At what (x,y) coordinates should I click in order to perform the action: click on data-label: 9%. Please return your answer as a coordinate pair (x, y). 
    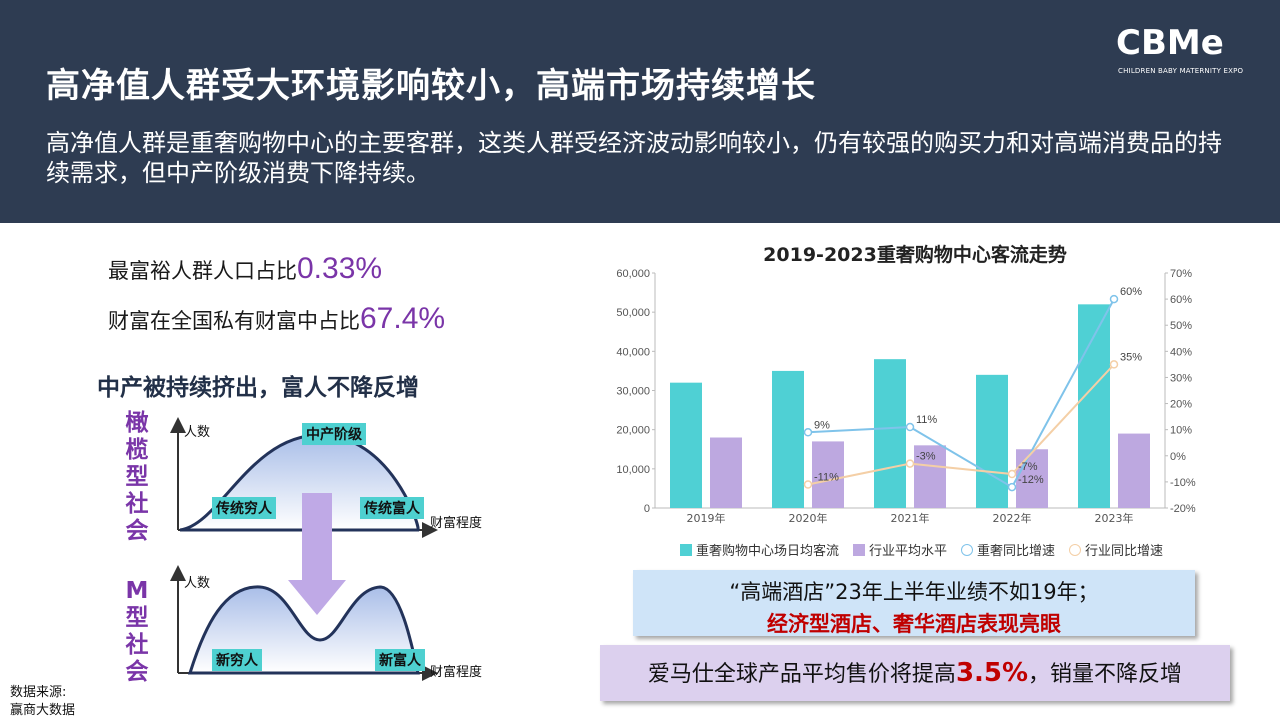
    Looking at the image, I should click on (822, 425).